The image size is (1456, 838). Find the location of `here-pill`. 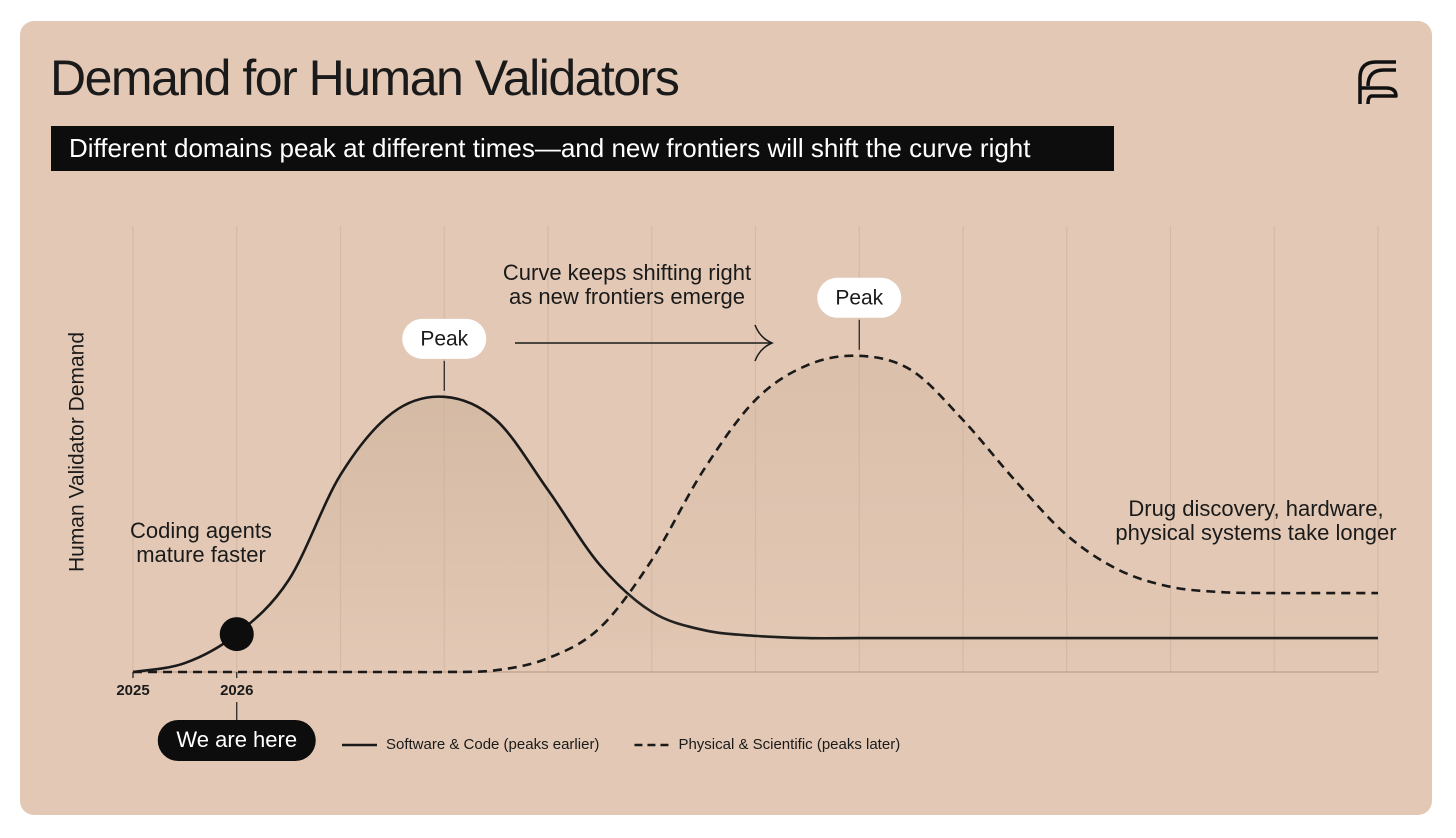

here-pill is located at coordinates (236, 740).